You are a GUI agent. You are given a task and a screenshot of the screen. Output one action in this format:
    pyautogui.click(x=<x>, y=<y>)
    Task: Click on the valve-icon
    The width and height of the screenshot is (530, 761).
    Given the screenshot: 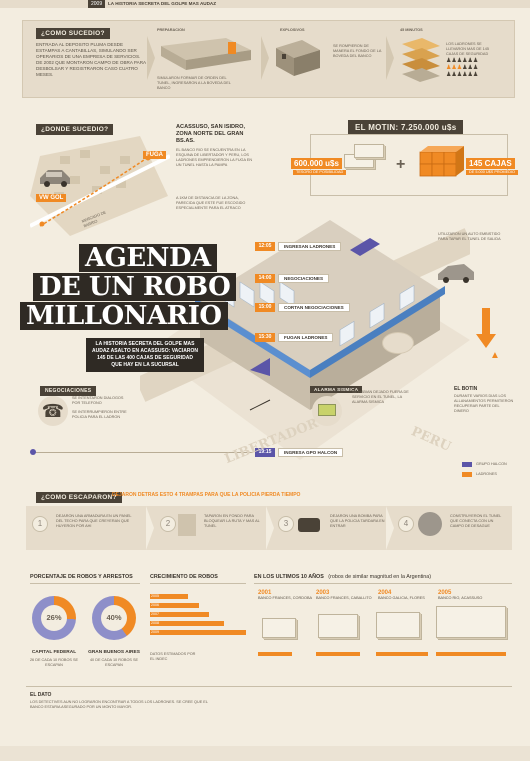 What is the action you would take?
    pyautogui.click(x=430, y=524)
    